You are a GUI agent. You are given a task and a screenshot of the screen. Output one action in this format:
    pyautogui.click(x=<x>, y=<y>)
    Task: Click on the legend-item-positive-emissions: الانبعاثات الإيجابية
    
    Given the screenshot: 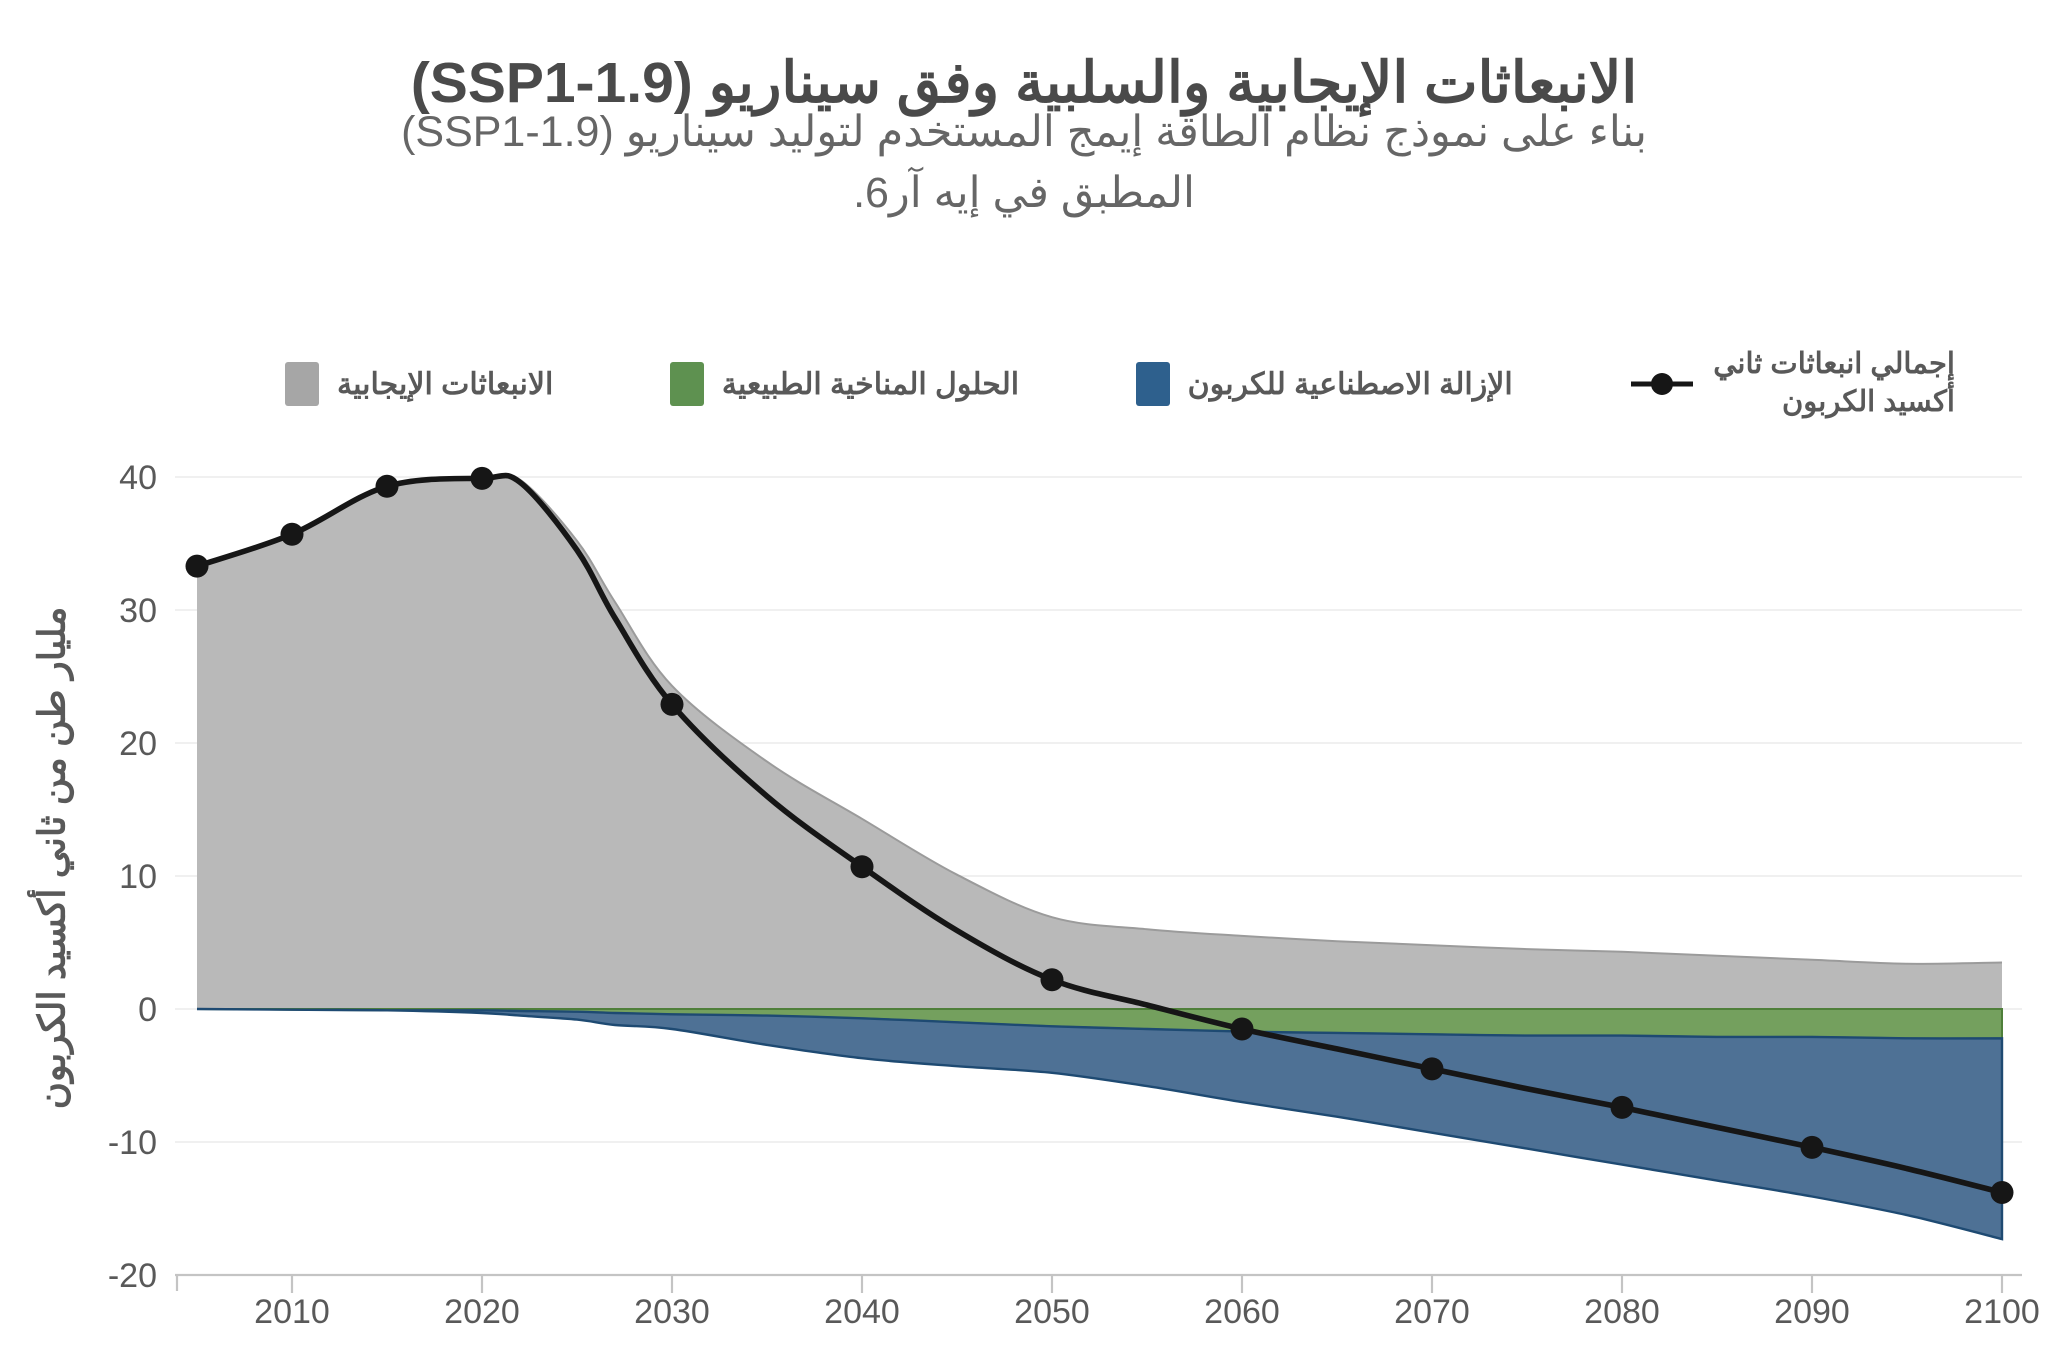 What is the action you would take?
    pyautogui.click(x=419, y=384)
    